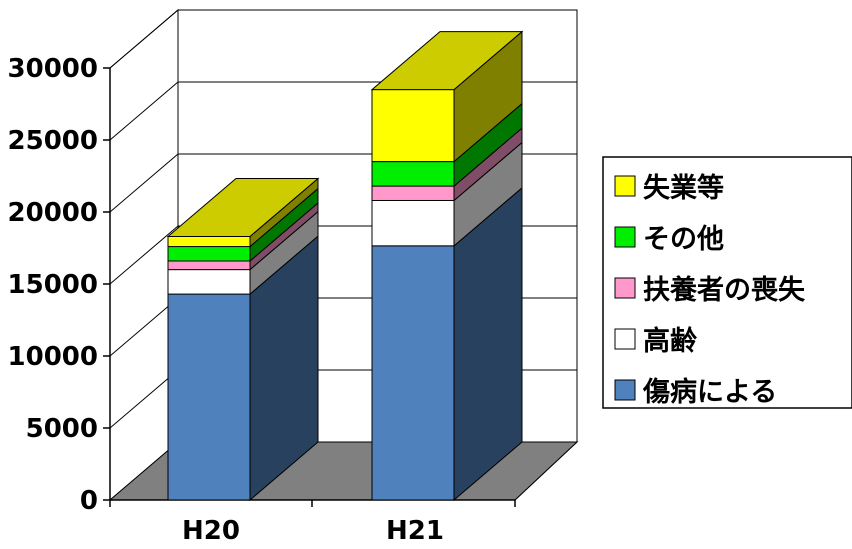 Image resolution: width=852 pixels, height=549 pixels. What do you see at coordinates (724, 290) in the screenshot?
I see `legend-label: 扶養者の喪失` at bounding box center [724, 290].